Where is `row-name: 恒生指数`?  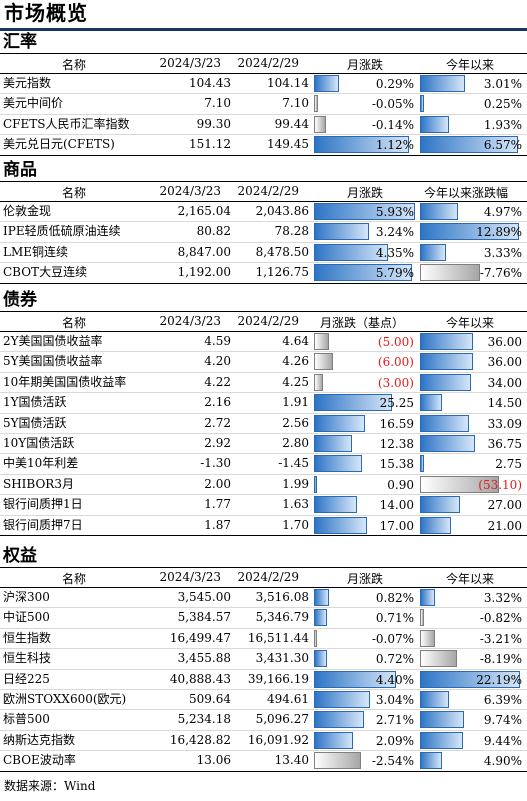 row-name: 恒生指数 is located at coordinates (27, 637).